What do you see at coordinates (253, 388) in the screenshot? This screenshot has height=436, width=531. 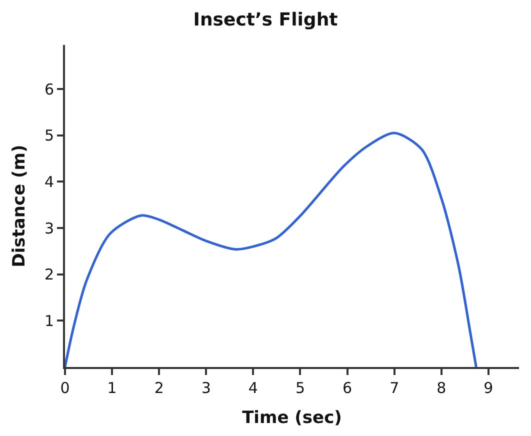 I see `x-tick-label: 4` at bounding box center [253, 388].